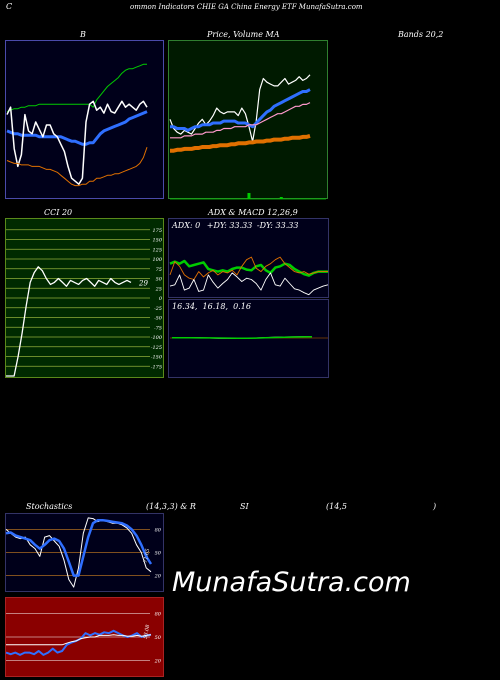 The width and height of the screenshot is (500, 680). What do you see at coordinates (240, 120) in the screenshot?
I see `price-ma-mid-line` at bounding box center [240, 120].